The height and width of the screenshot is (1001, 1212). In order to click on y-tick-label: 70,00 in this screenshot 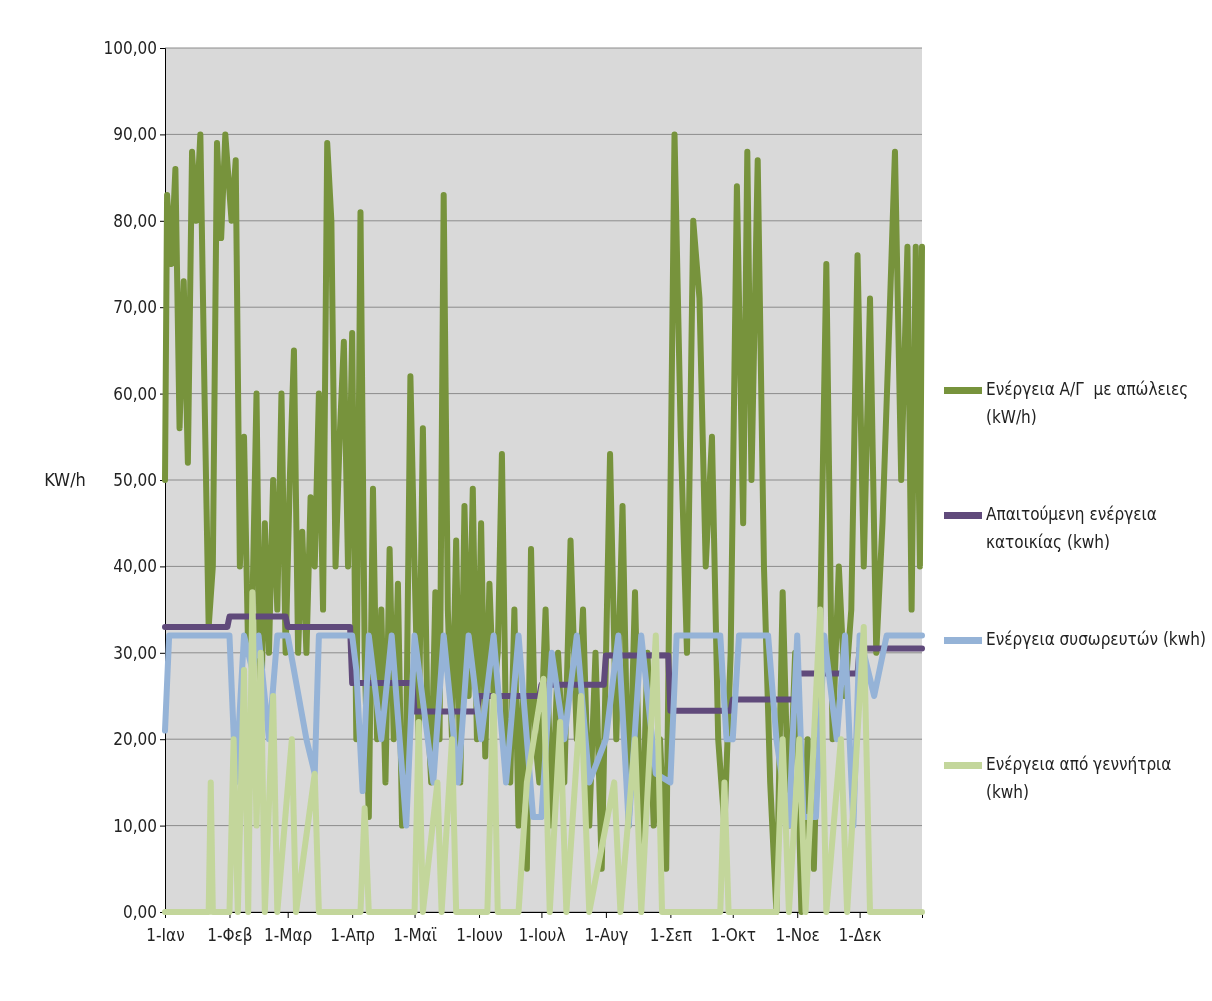, I will do `click(135, 307)`.